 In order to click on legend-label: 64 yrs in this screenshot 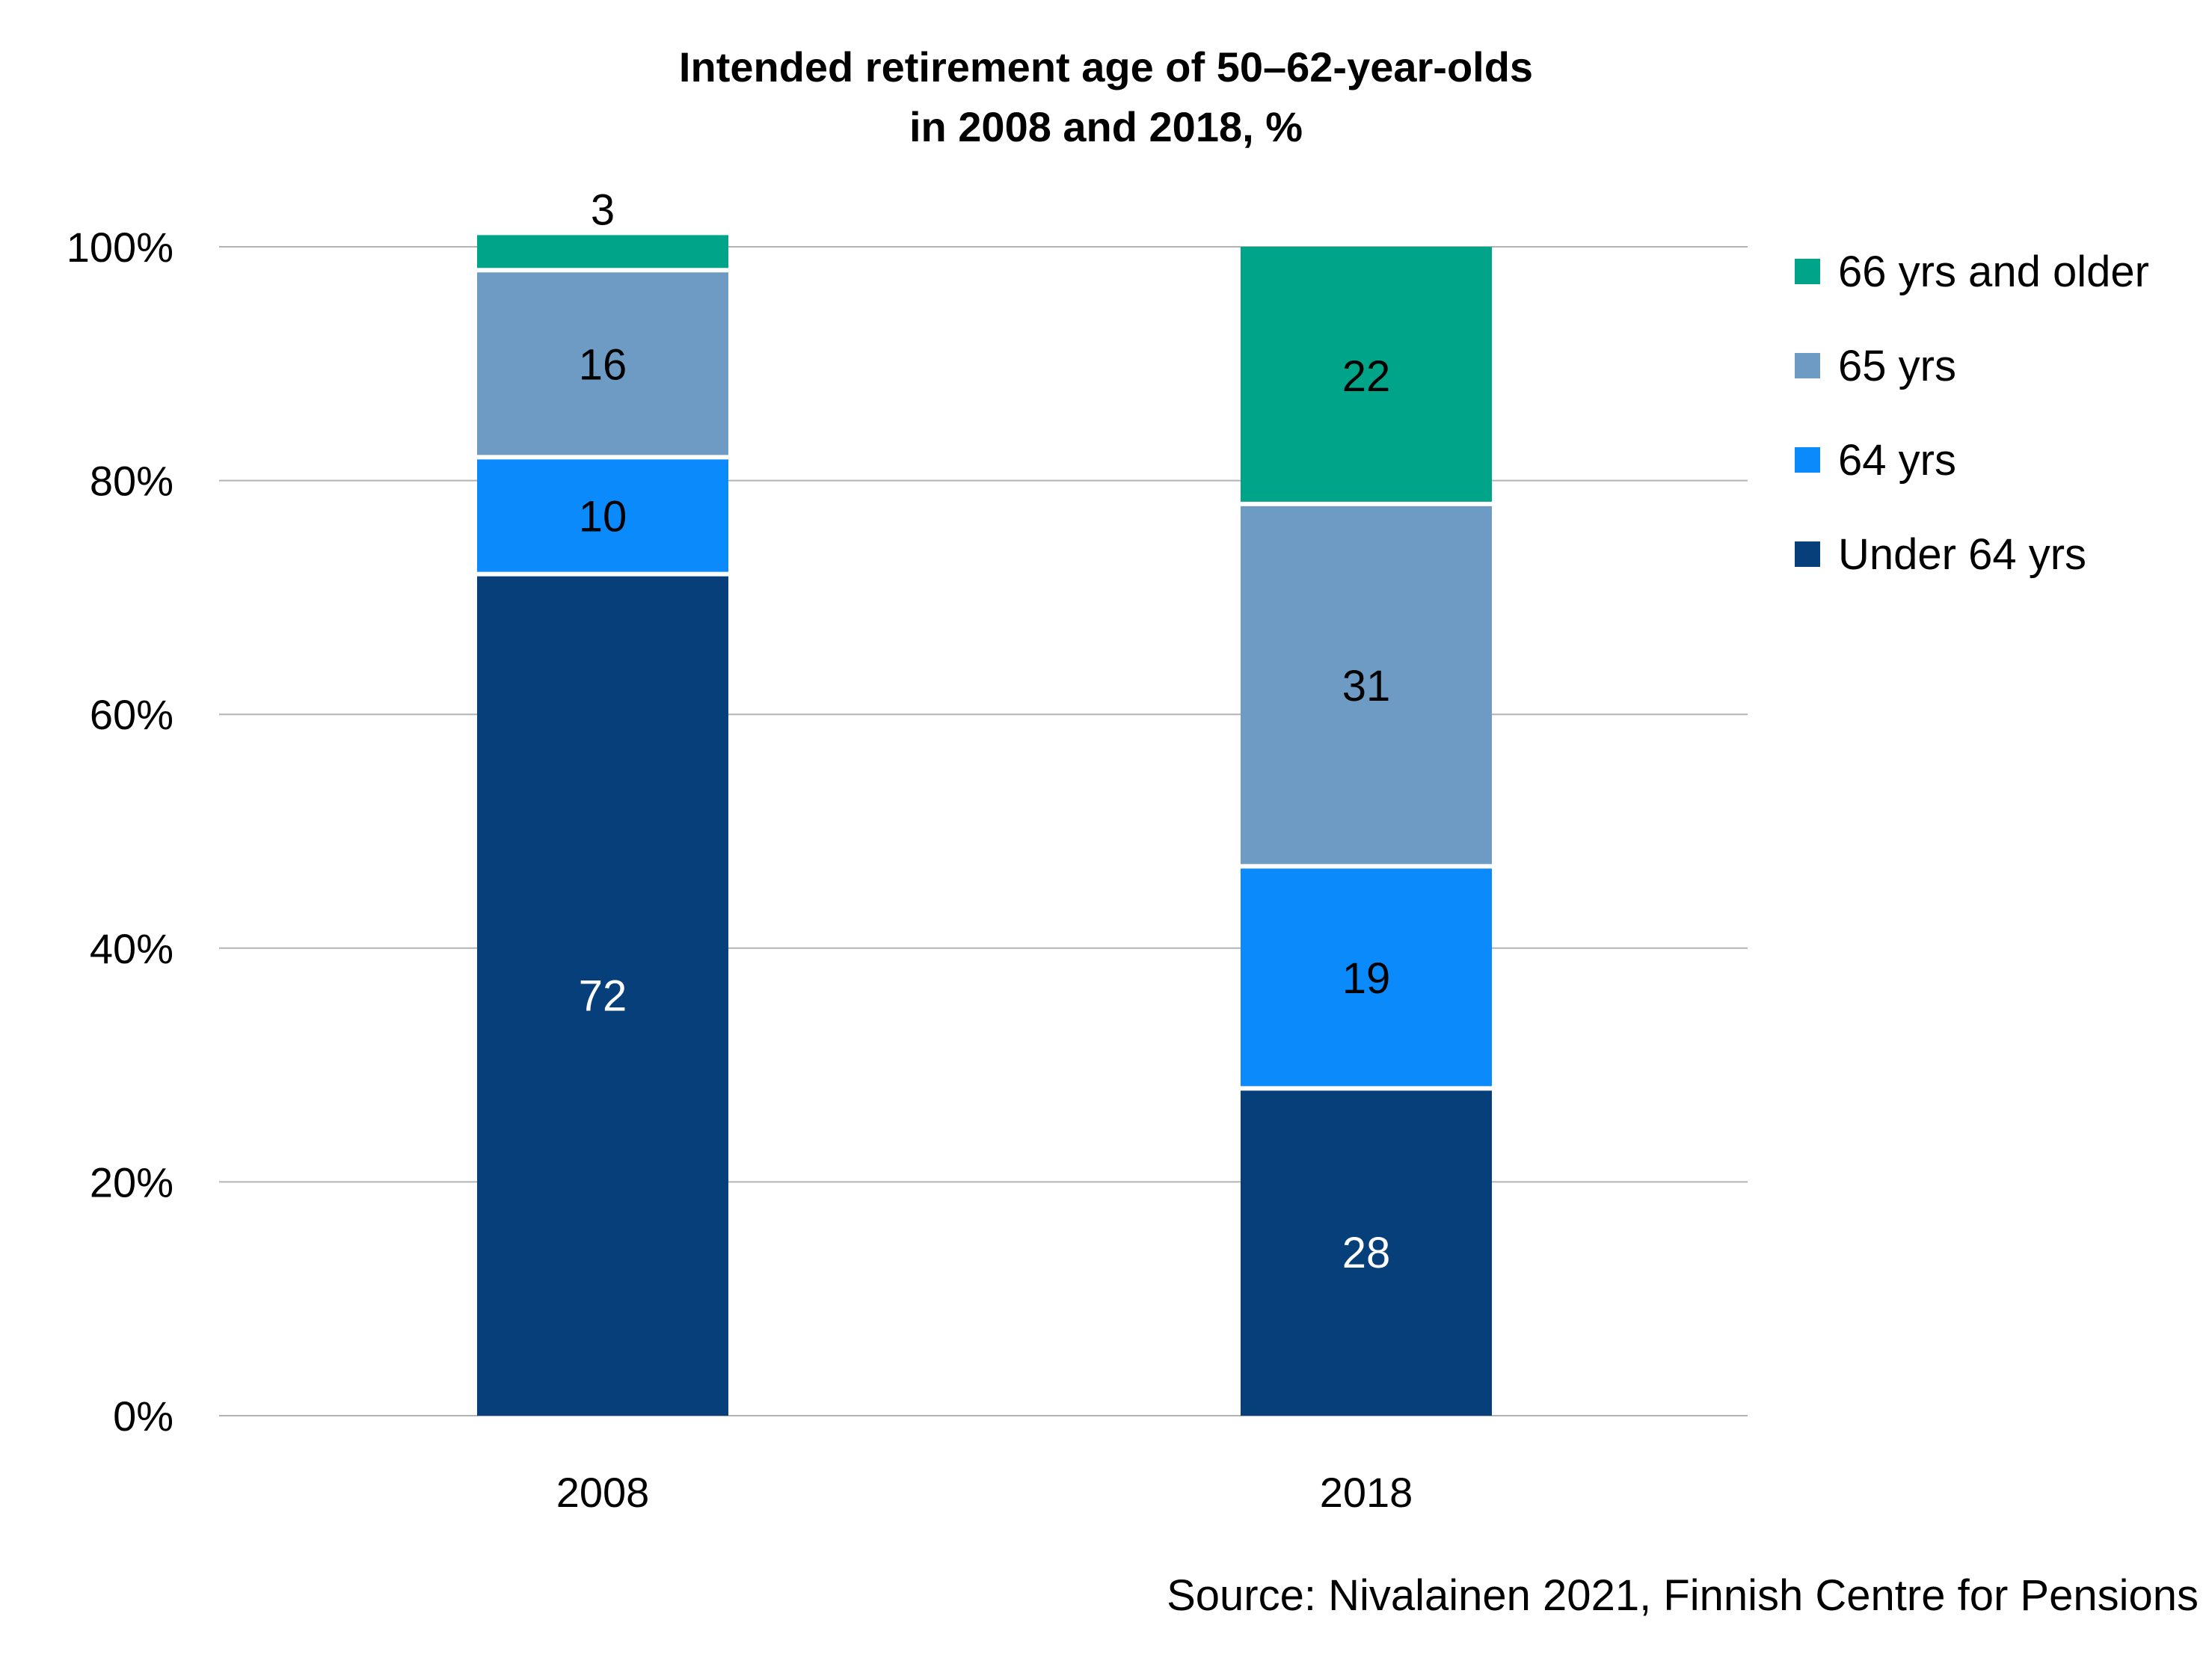, I will do `click(1897, 460)`.